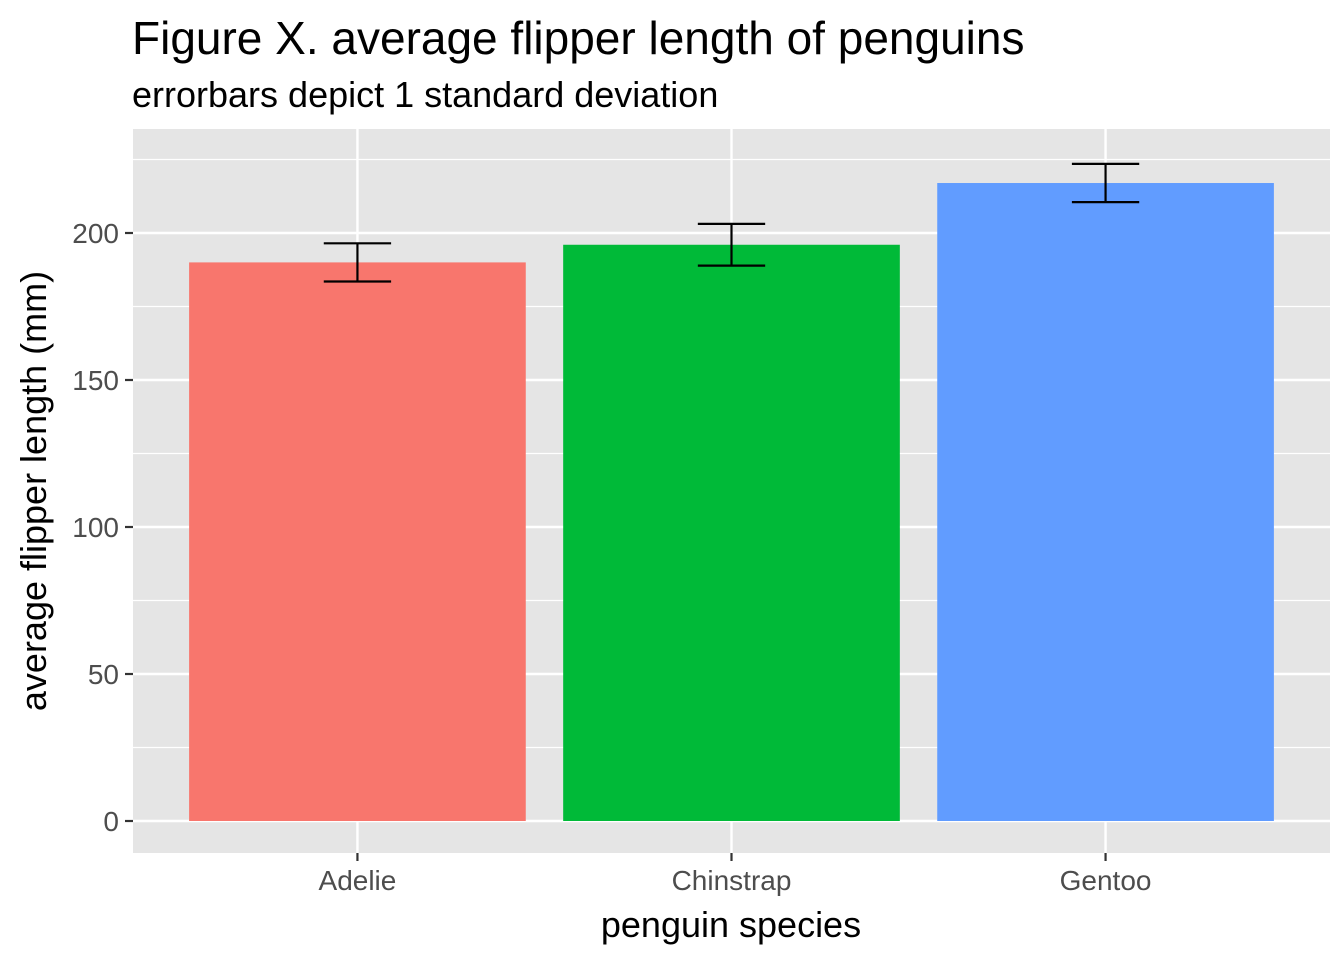 This screenshot has width=1344, height=960. I want to click on x-axis-title: penguin species, so click(731, 924).